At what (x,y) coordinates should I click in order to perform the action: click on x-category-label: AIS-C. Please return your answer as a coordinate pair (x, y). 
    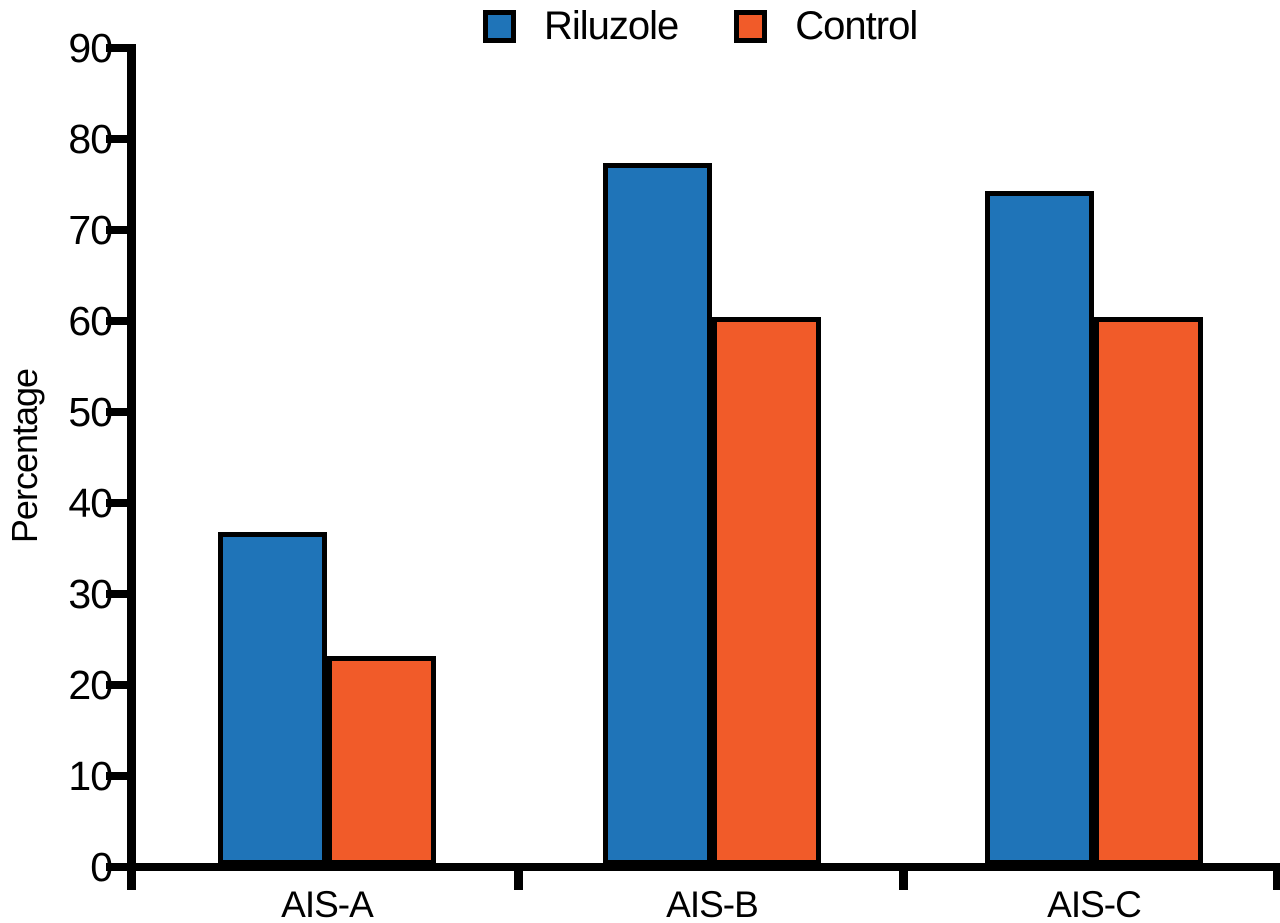
    Looking at the image, I should click on (1094, 903).